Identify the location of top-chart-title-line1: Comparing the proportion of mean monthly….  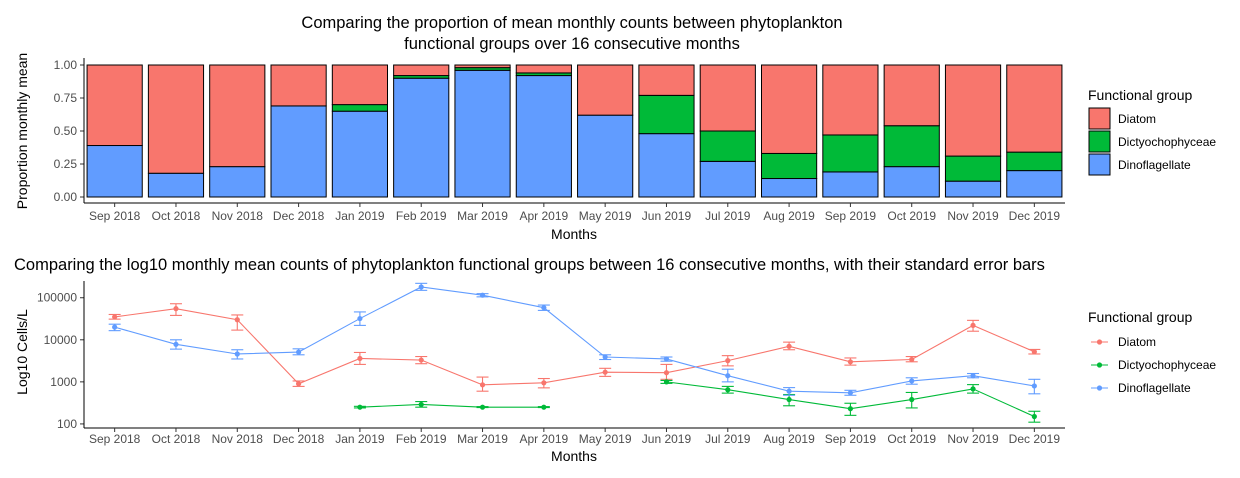
(571, 23).